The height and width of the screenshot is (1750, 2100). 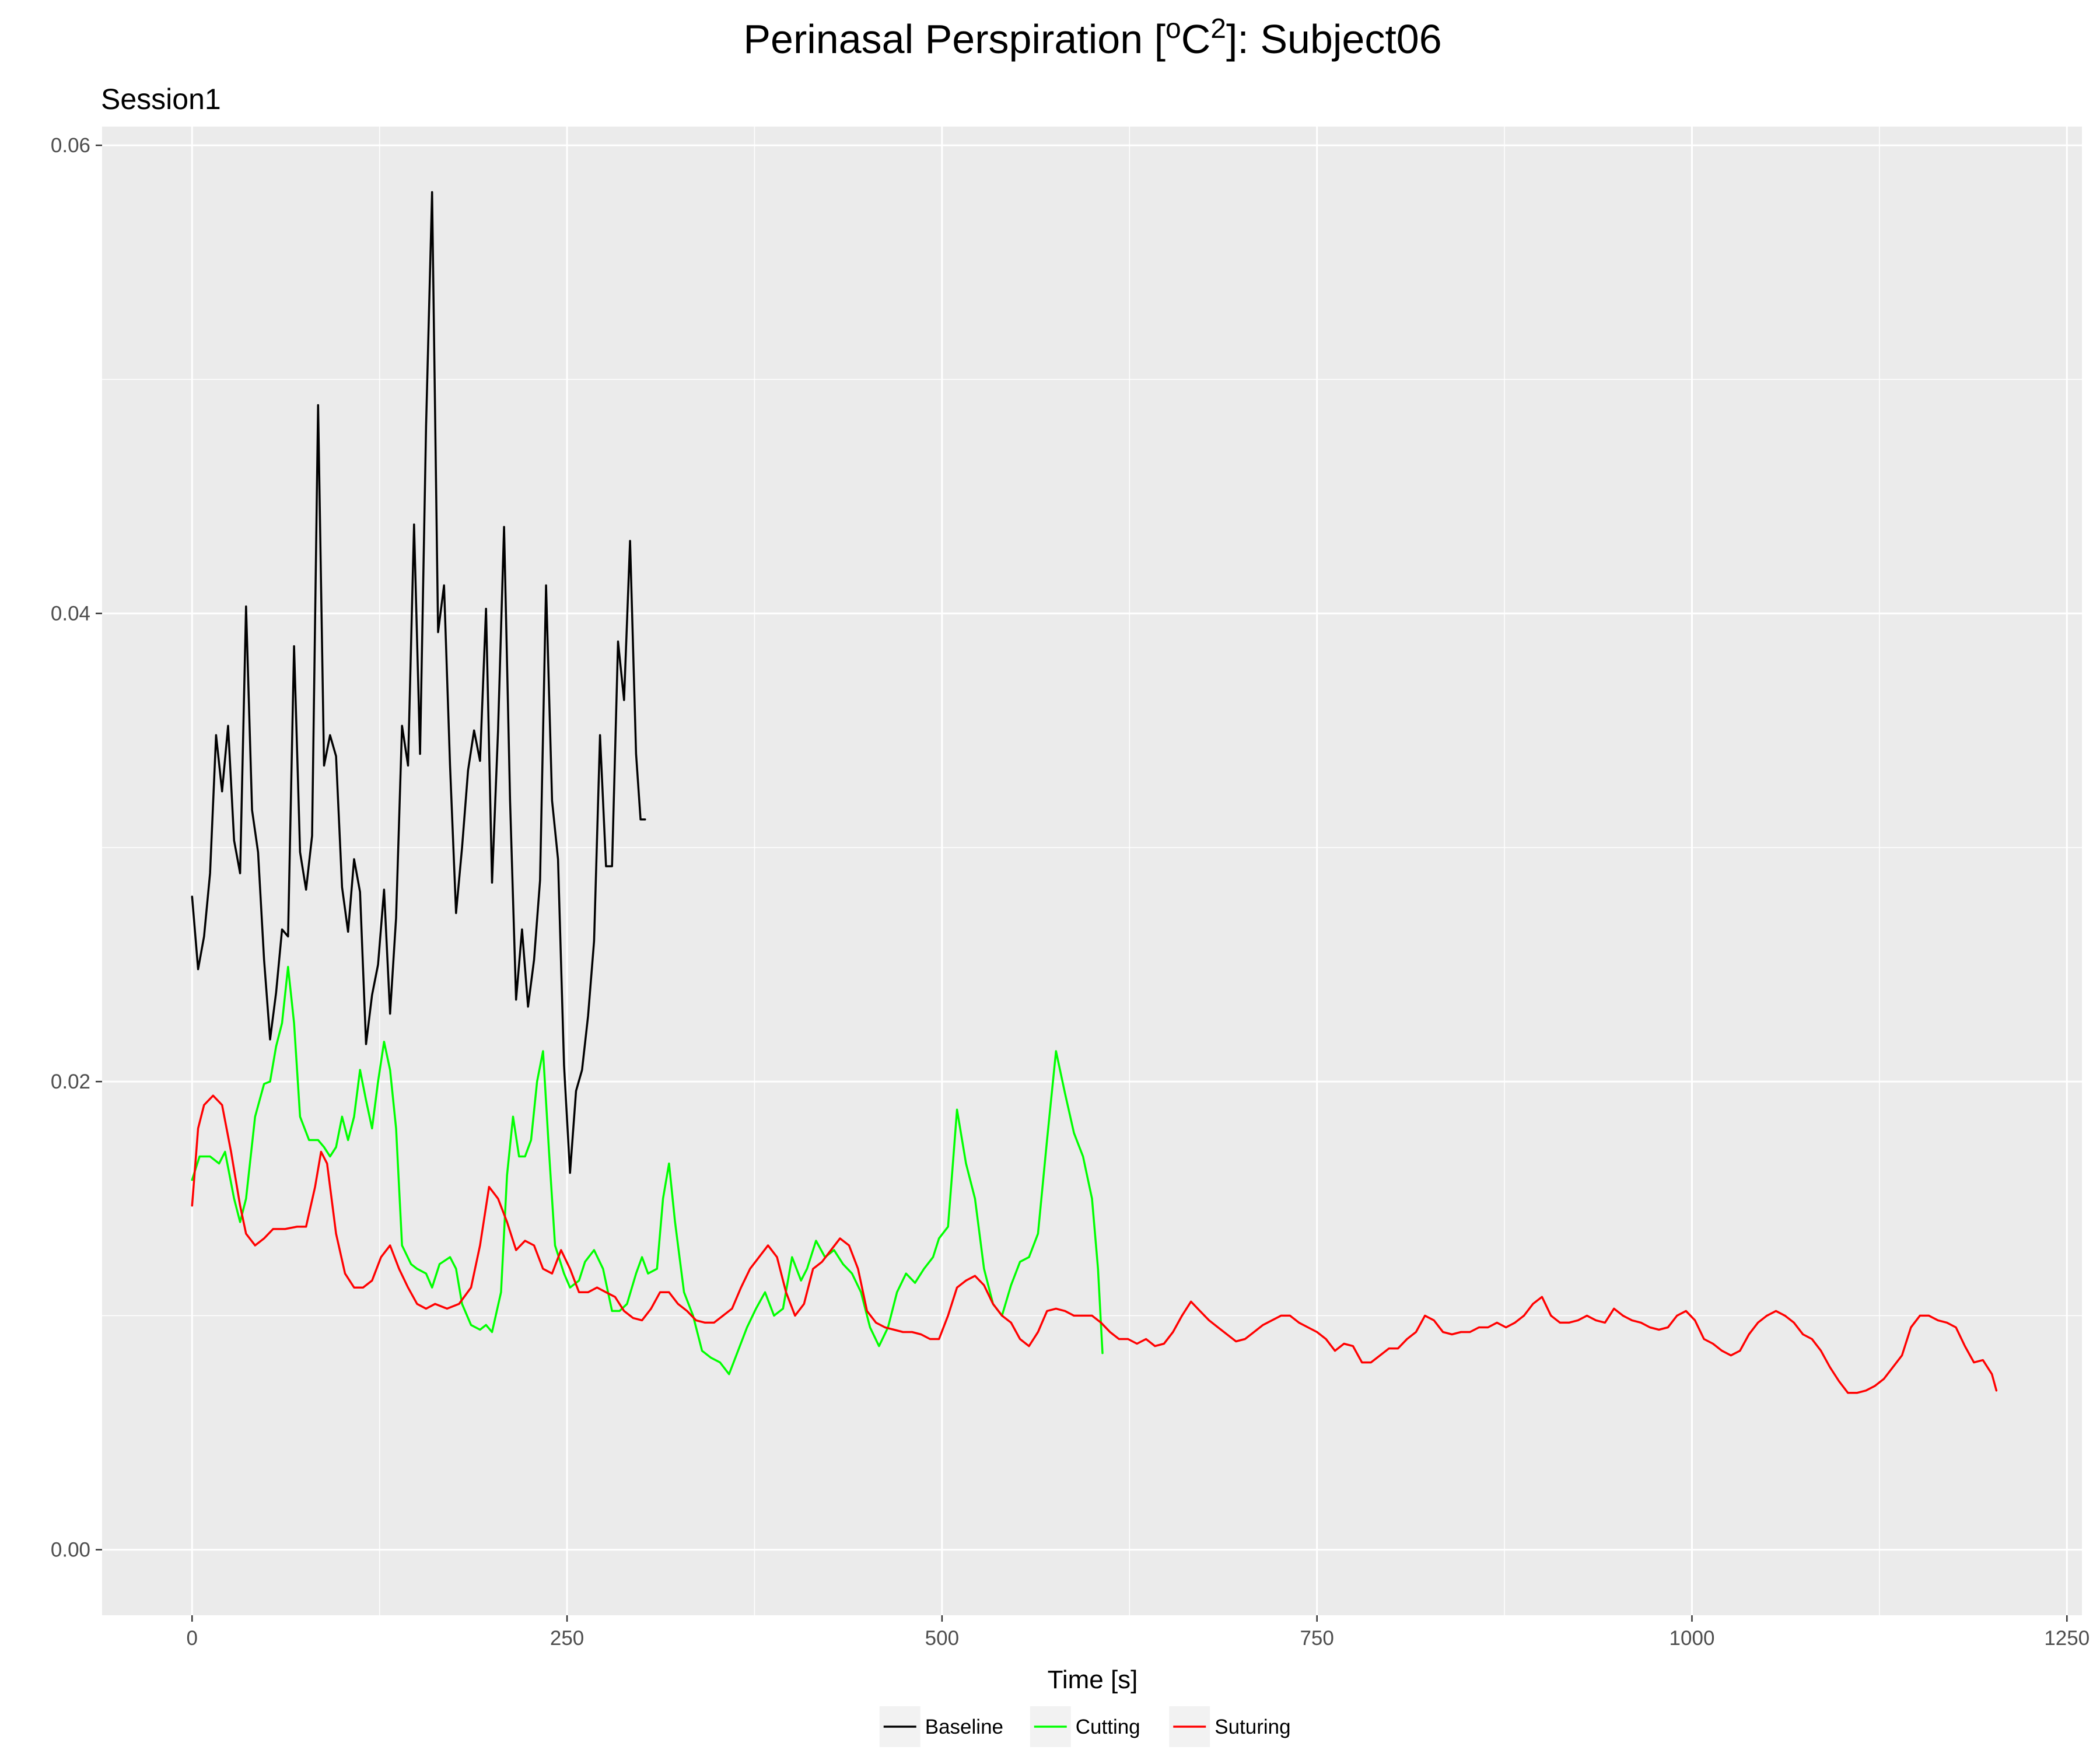 I want to click on legend: Baseline Cutting Suturing, so click(x=1085, y=1726).